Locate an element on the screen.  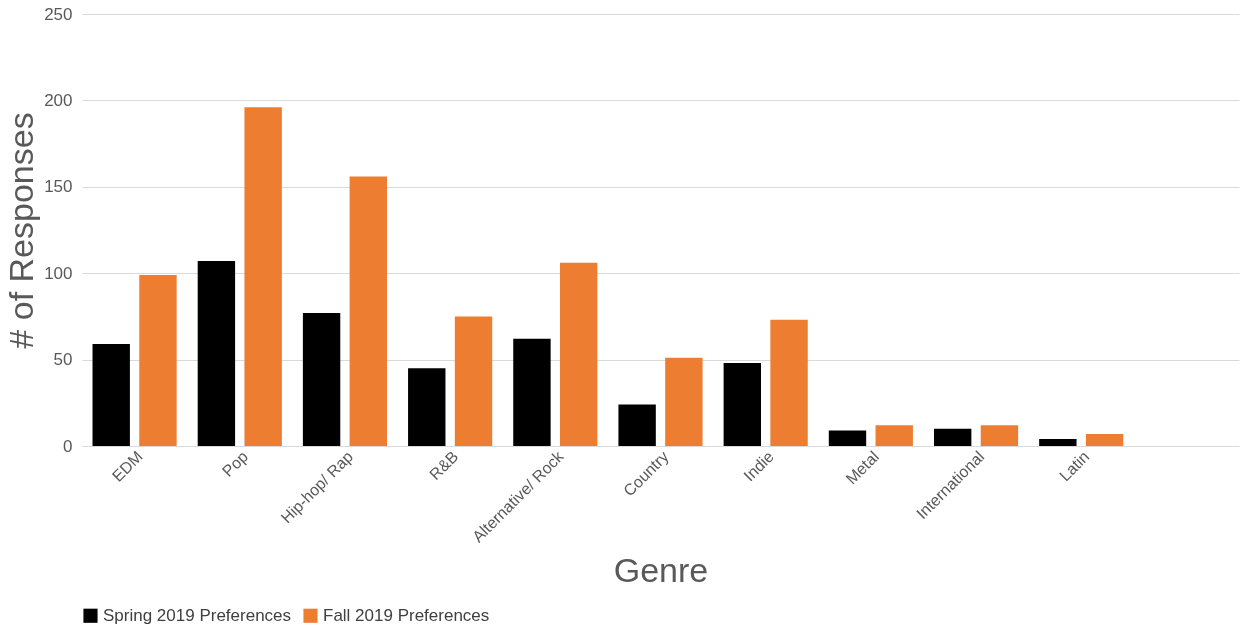
y-tick-label: 150 is located at coordinates (58, 187).